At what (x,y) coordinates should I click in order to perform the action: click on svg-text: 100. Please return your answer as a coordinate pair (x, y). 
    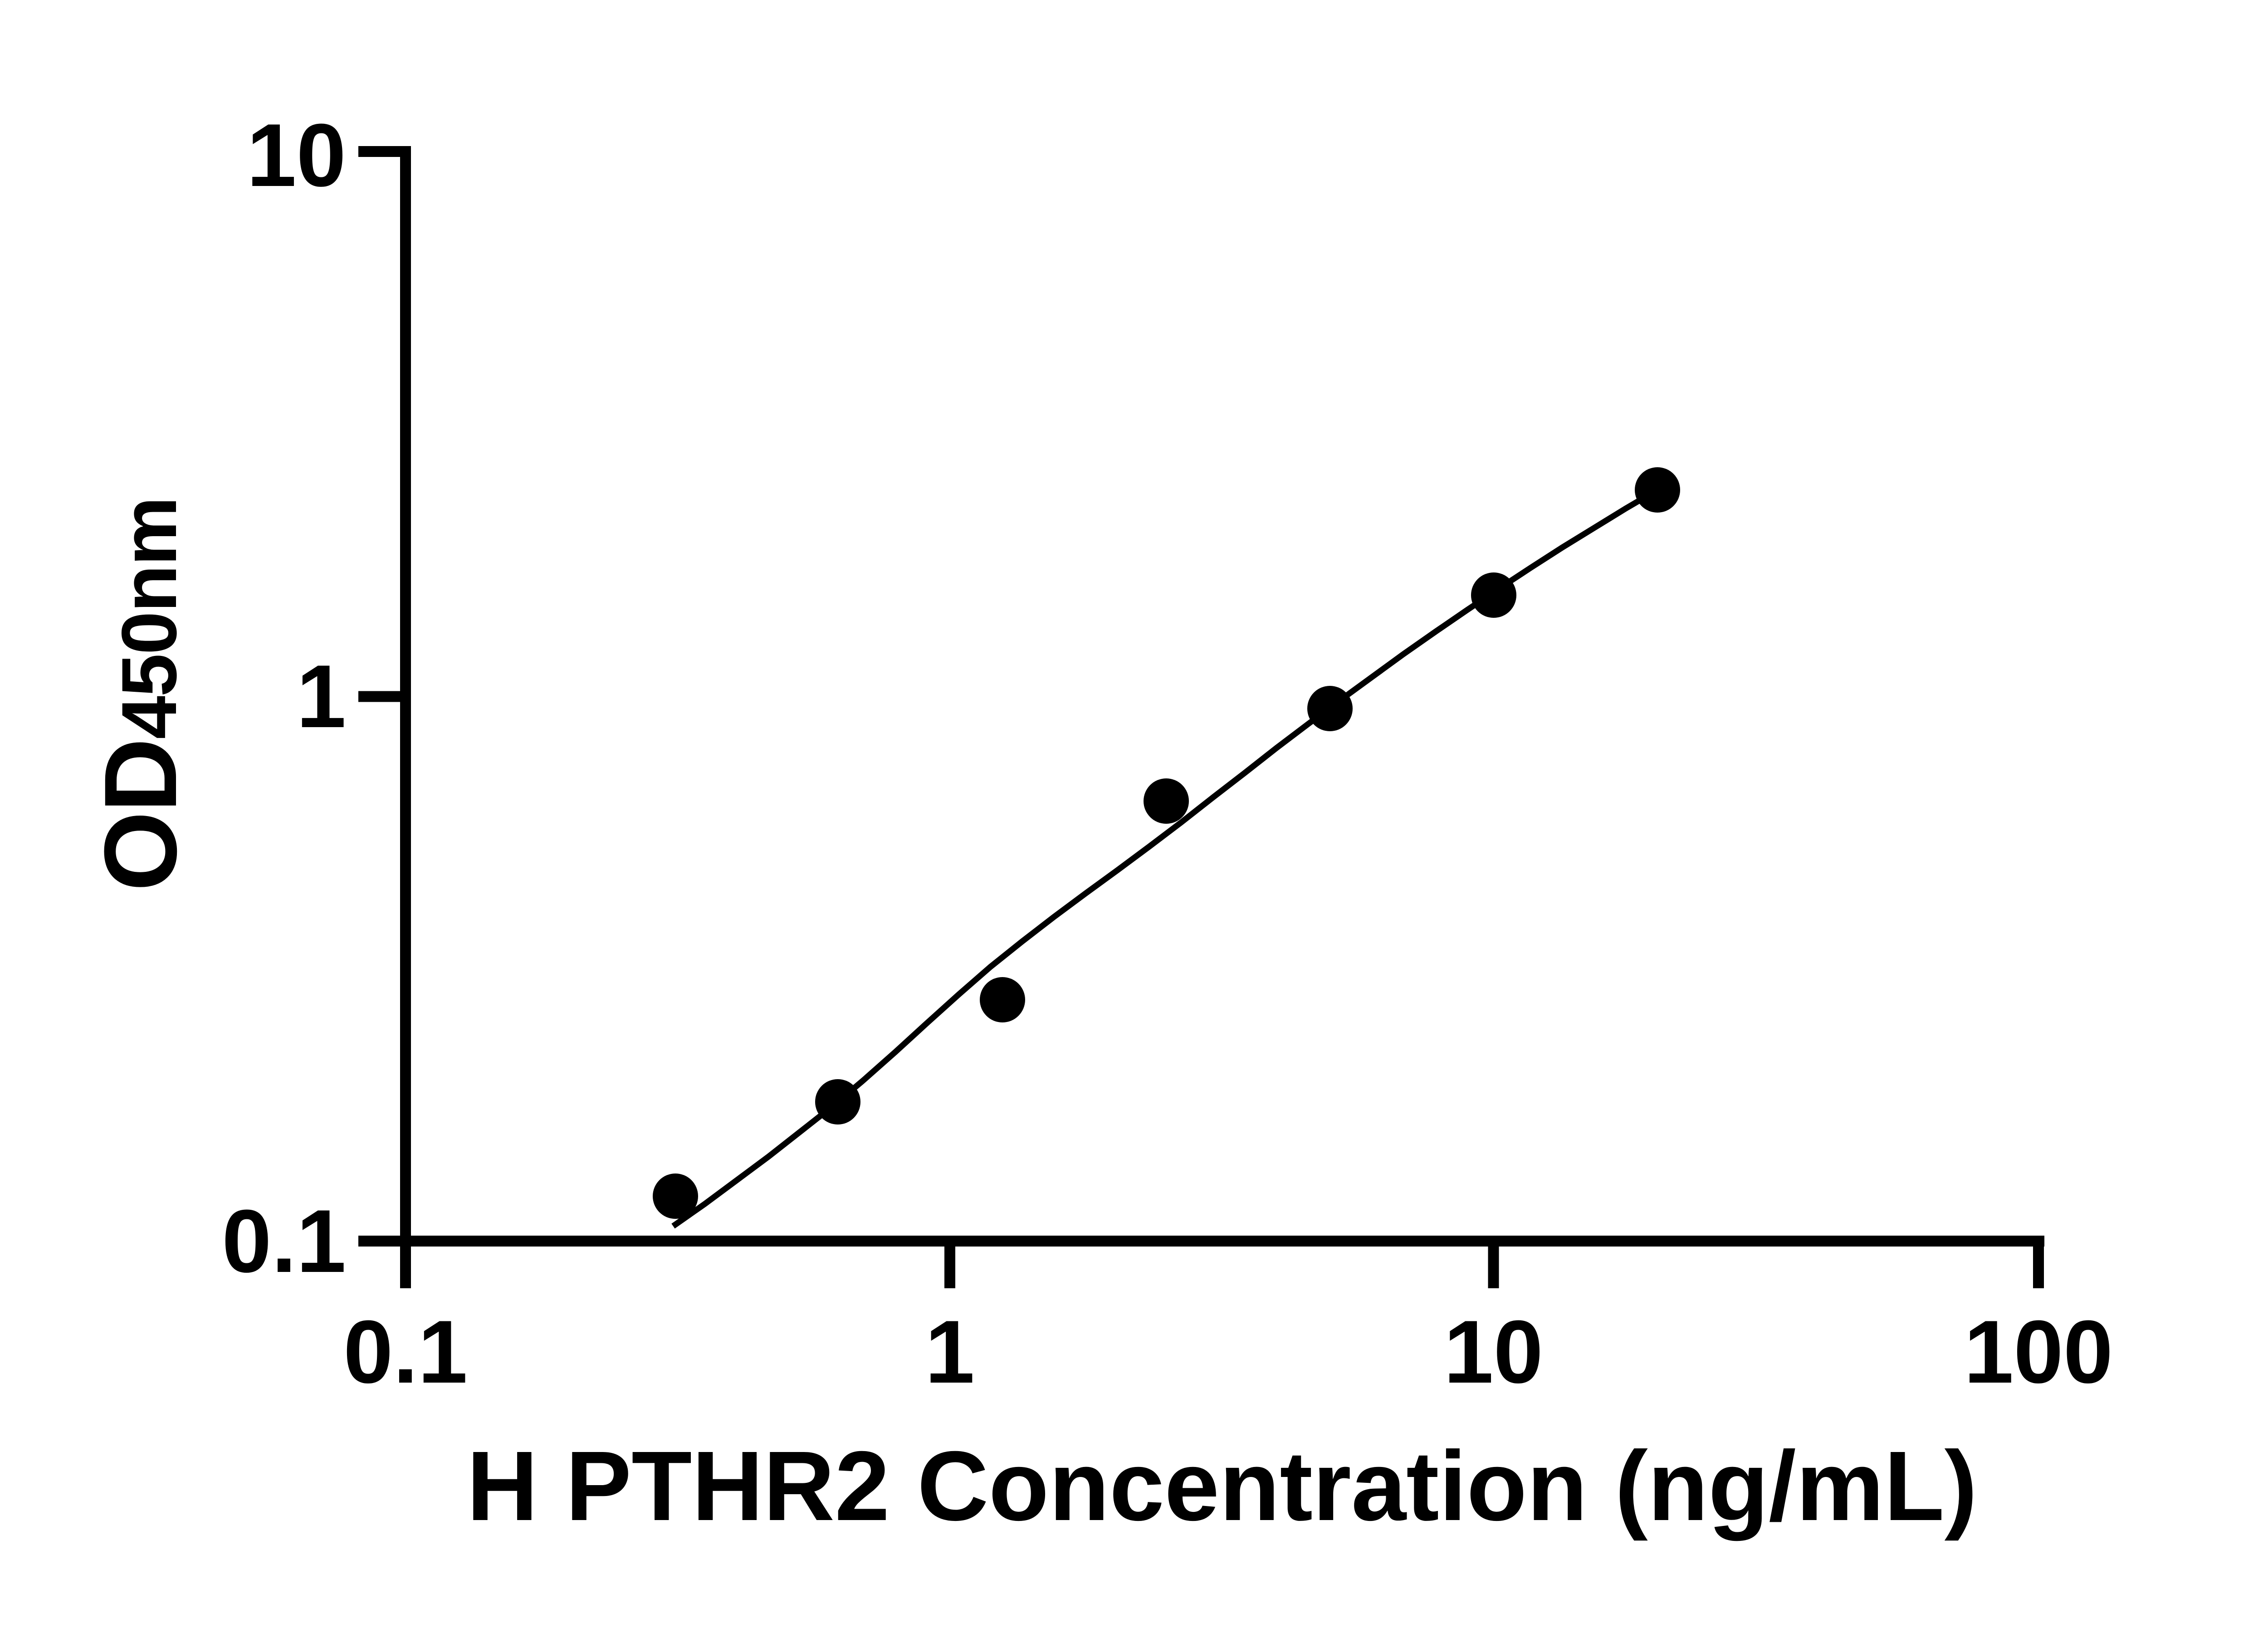
    Looking at the image, I should click on (2038, 1352).